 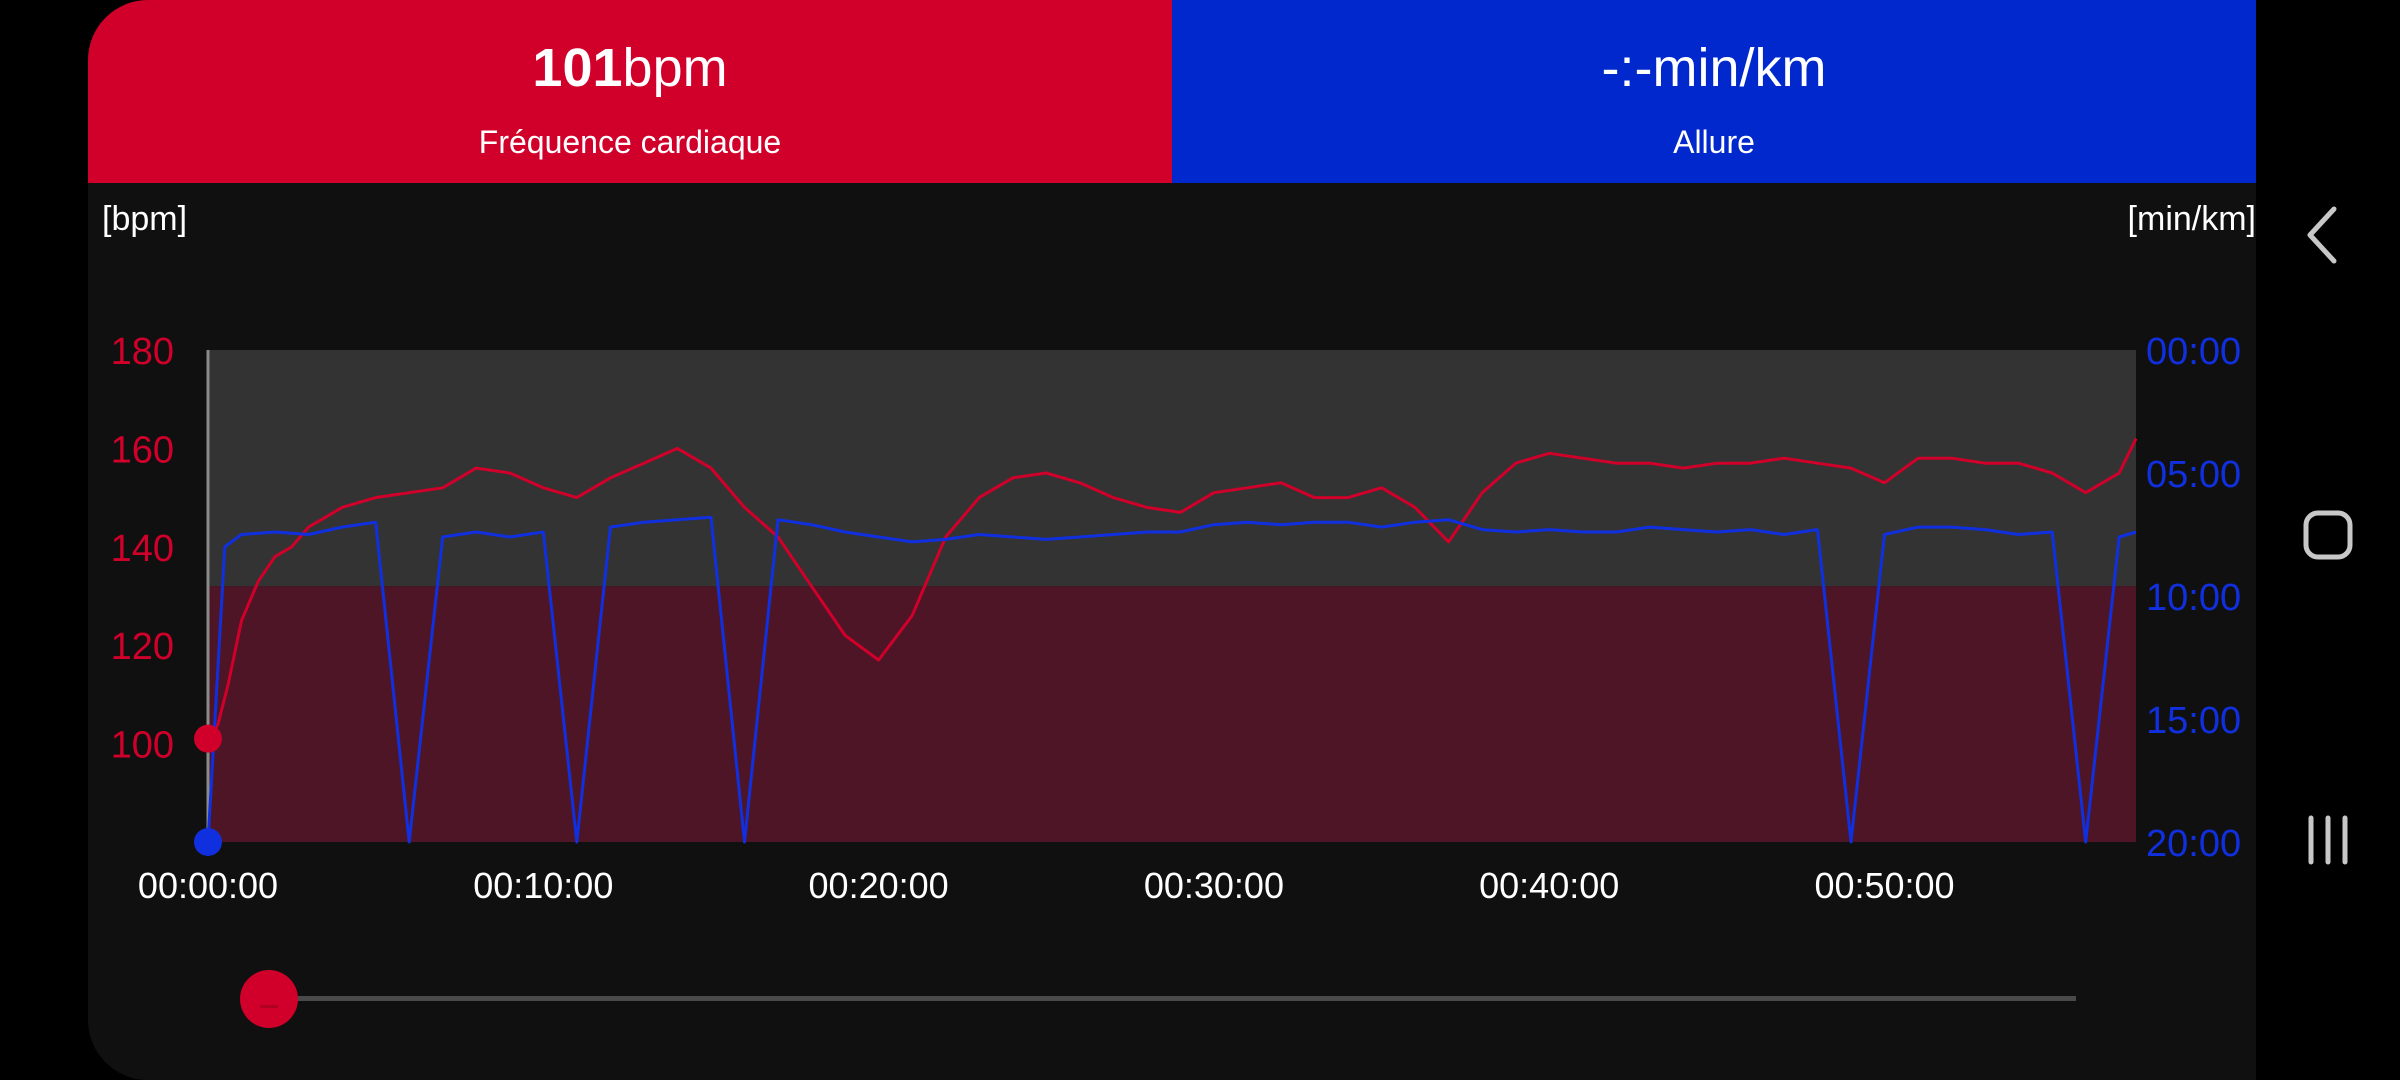 I want to click on pace-panel: -:-min/km Allure, so click(x=1714, y=91).